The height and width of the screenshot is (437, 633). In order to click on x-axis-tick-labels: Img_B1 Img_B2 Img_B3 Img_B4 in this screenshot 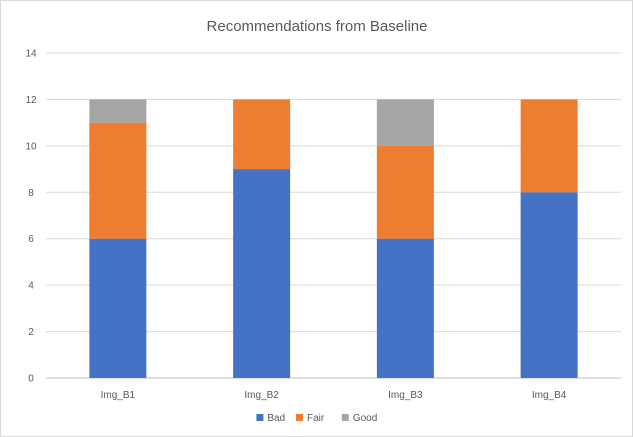, I will do `click(334, 395)`.